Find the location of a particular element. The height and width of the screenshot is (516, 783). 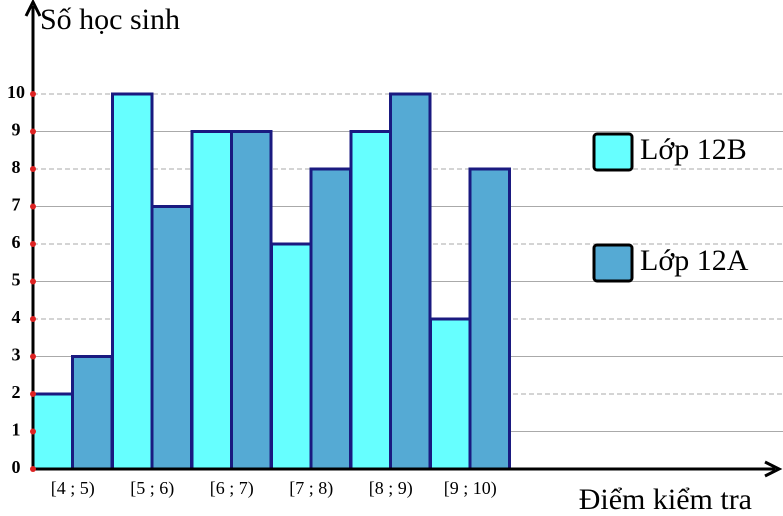

y-axis-arrow is located at coordinates (33, 8).